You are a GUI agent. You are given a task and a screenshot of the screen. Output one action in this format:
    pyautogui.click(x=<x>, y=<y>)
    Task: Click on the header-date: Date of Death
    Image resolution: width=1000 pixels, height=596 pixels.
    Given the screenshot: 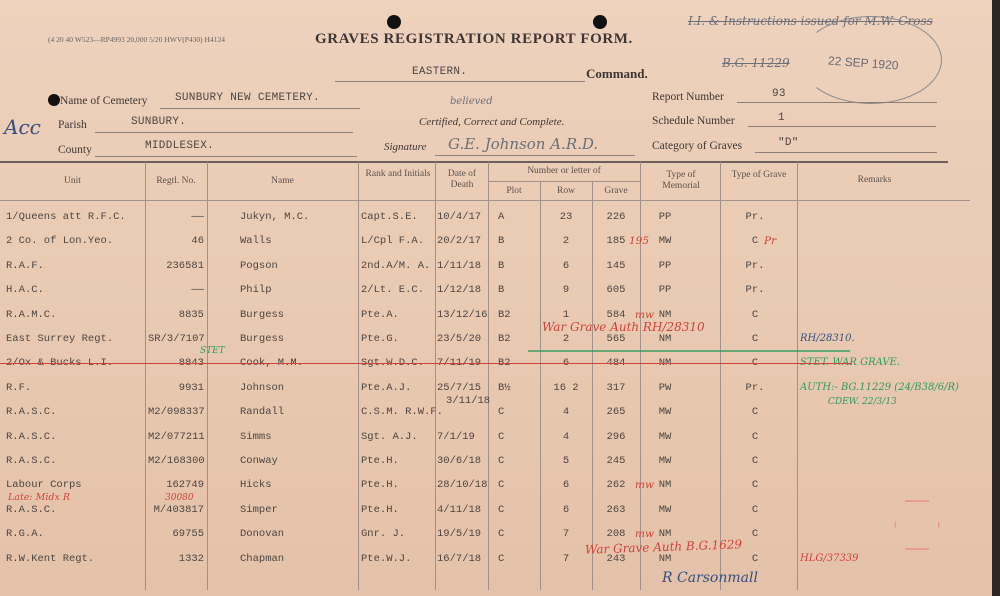 What is the action you would take?
    pyautogui.click(x=462, y=179)
    